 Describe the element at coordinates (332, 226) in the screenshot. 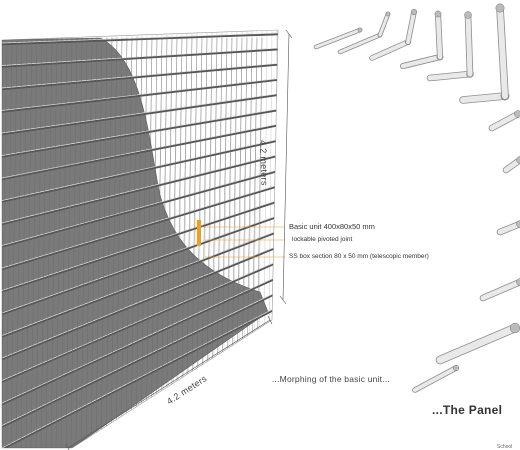

I see `callout-basic-unit: Basic unit 400x80x50 mm` at that location.